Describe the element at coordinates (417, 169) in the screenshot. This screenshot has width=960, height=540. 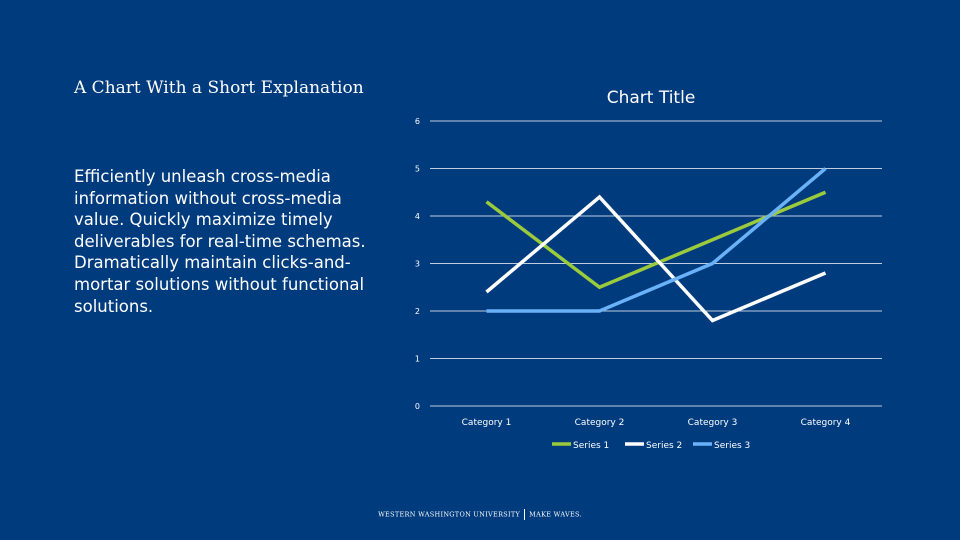
I see `y-tick-label: 5` at that location.